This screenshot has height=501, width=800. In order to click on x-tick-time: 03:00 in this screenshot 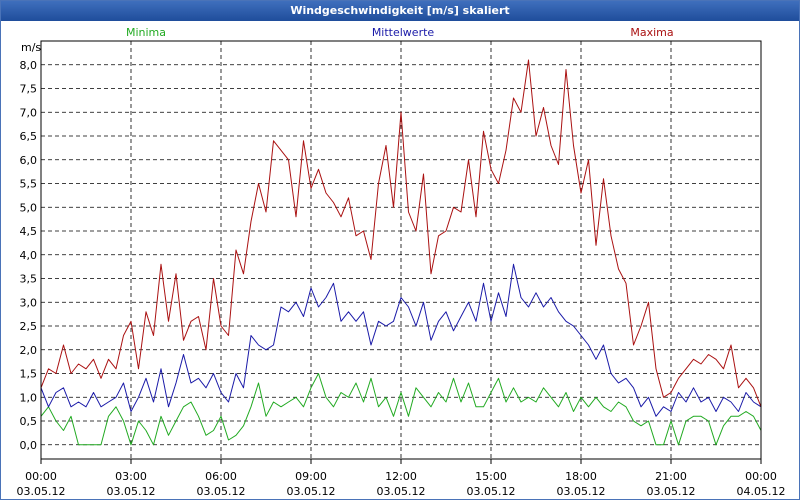, I will do `click(131, 476)`.